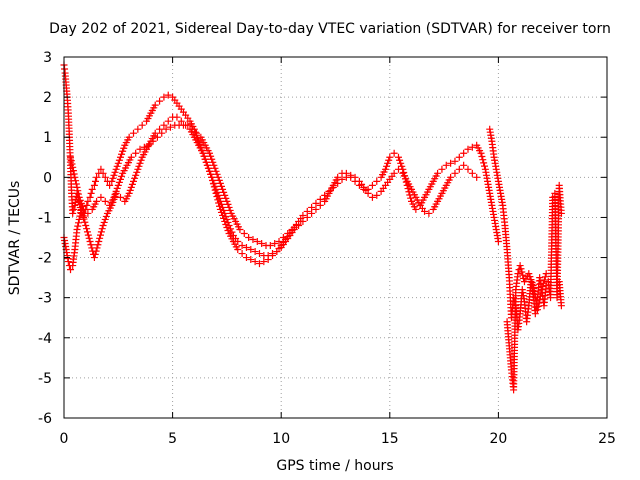 The height and width of the screenshot is (480, 640). Describe the element at coordinates (45, 238) in the screenshot. I see `y-tick-labels: -6 -5 -4 -3 -2 -1 0 1 2 3` at that location.